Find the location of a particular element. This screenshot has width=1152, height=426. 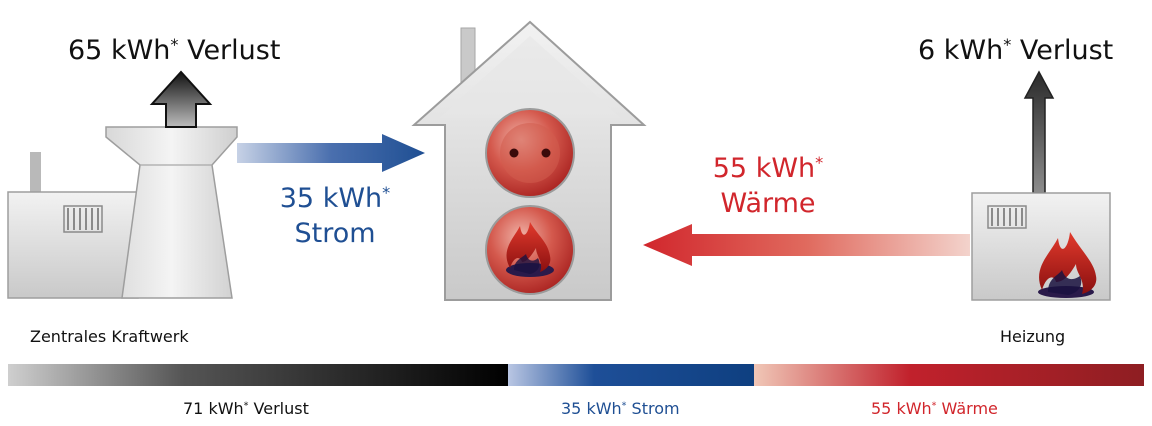

heat-arrow-icon is located at coordinates (806, 245).